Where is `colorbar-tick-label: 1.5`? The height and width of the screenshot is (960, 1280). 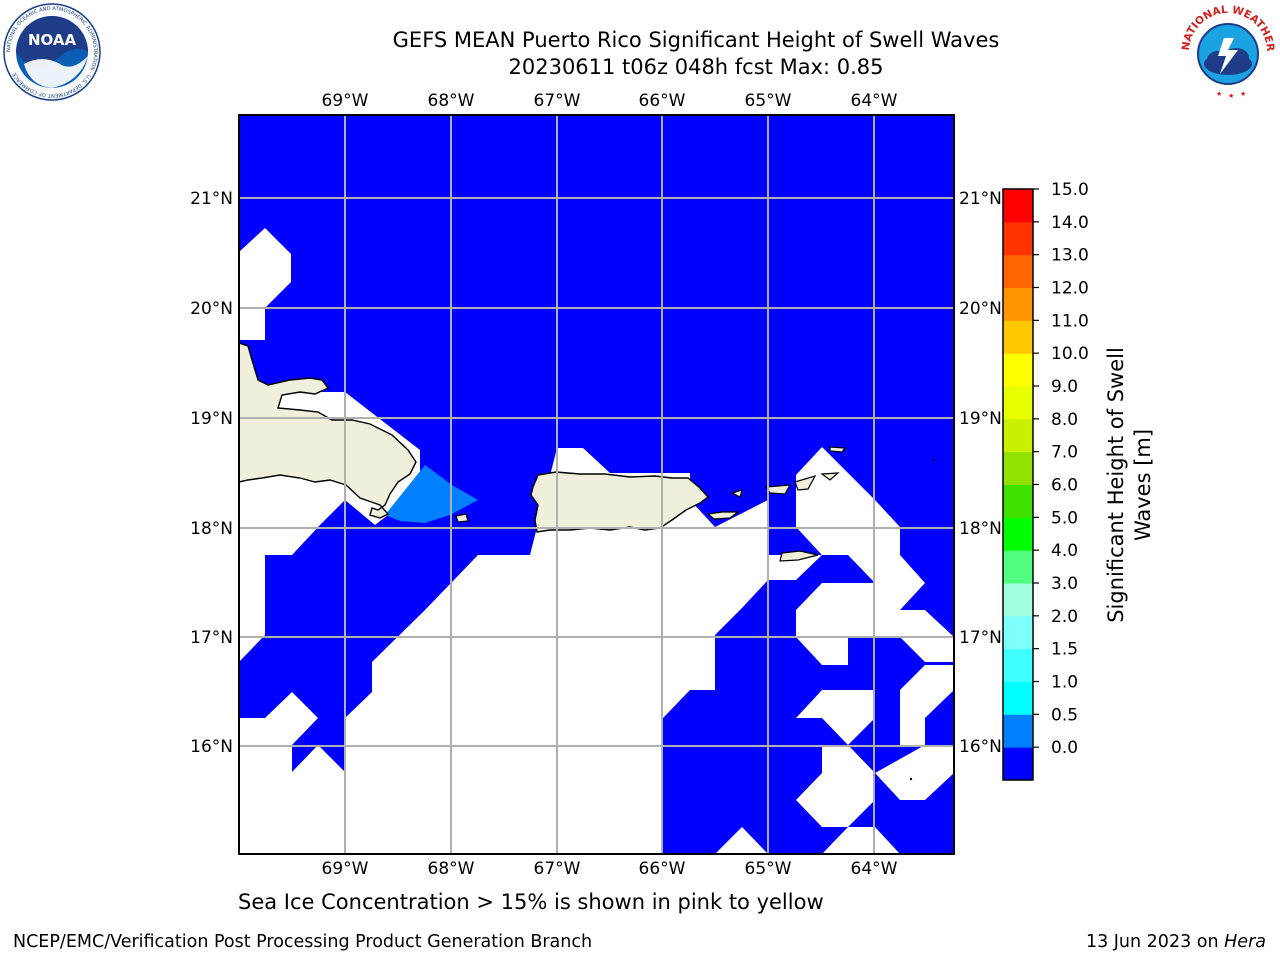
colorbar-tick-label: 1.5 is located at coordinates (1064, 650).